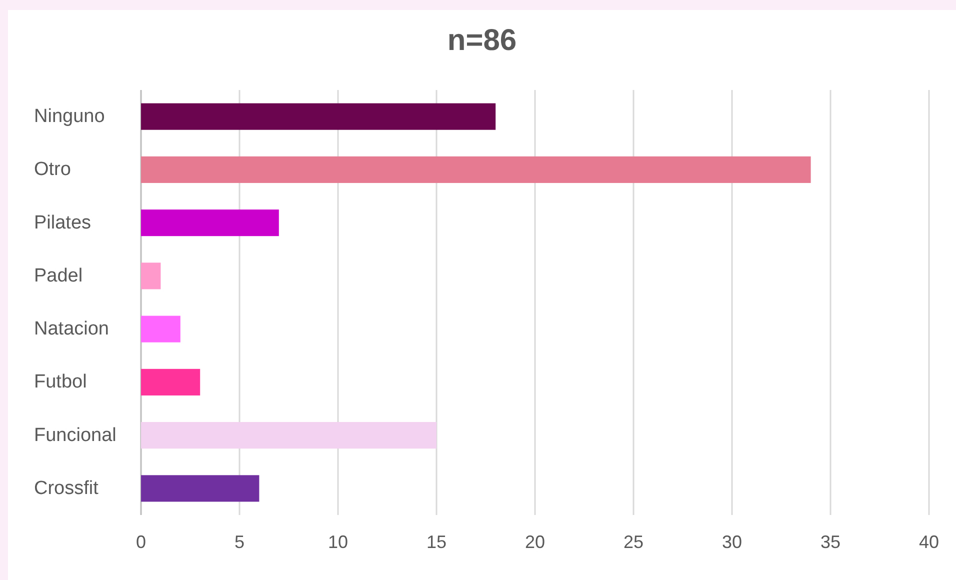  Describe the element at coordinates (52, 169) in the screenshot. I see `y-tick-label: Otro` at that location.